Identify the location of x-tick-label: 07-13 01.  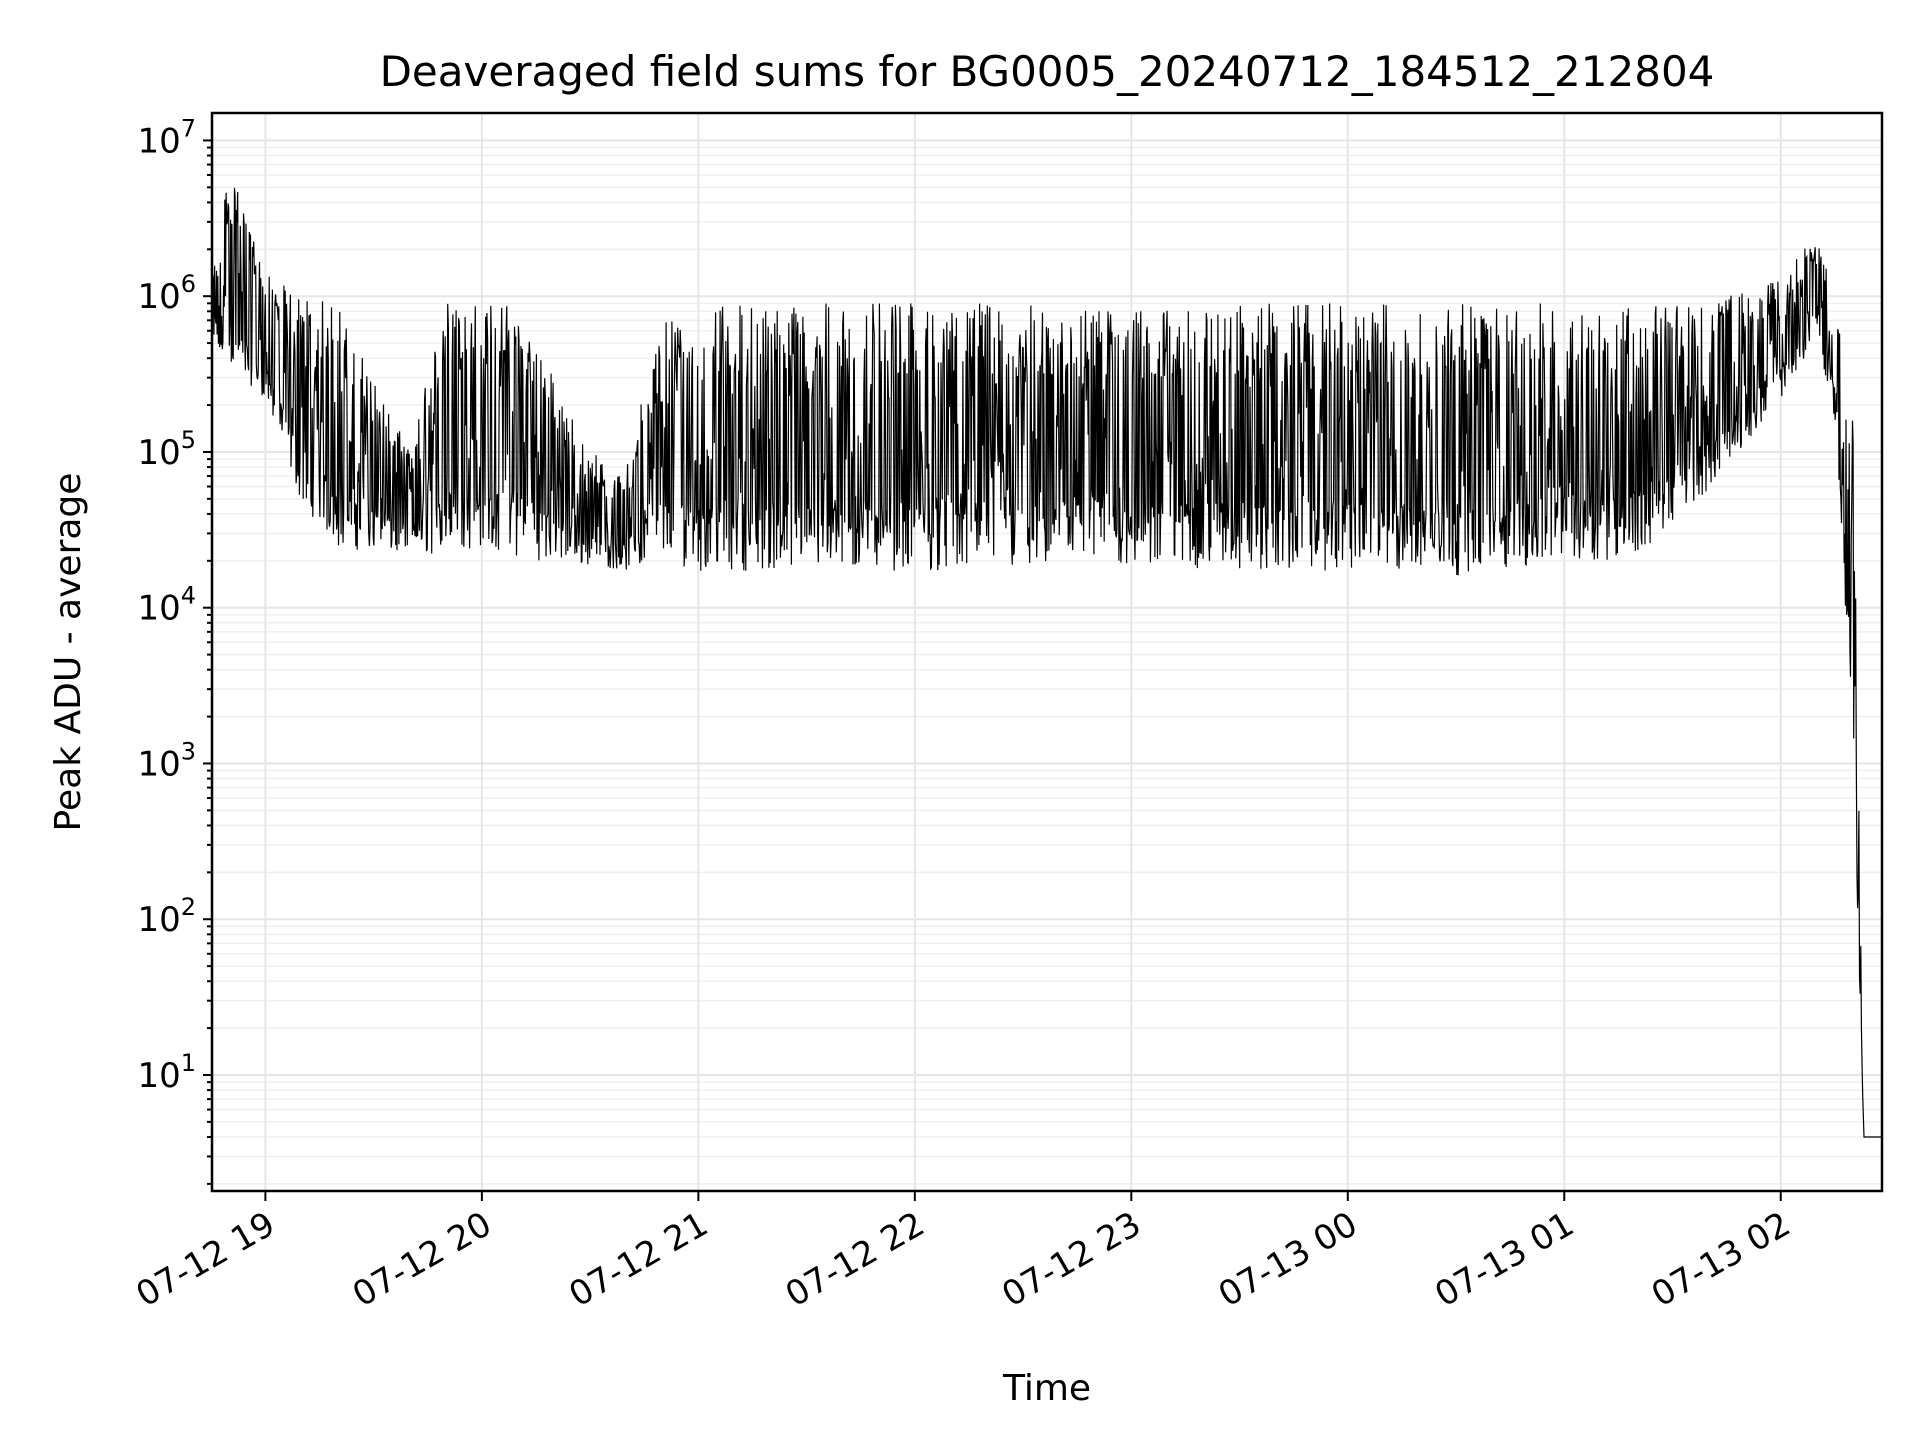
(1504, 1259).